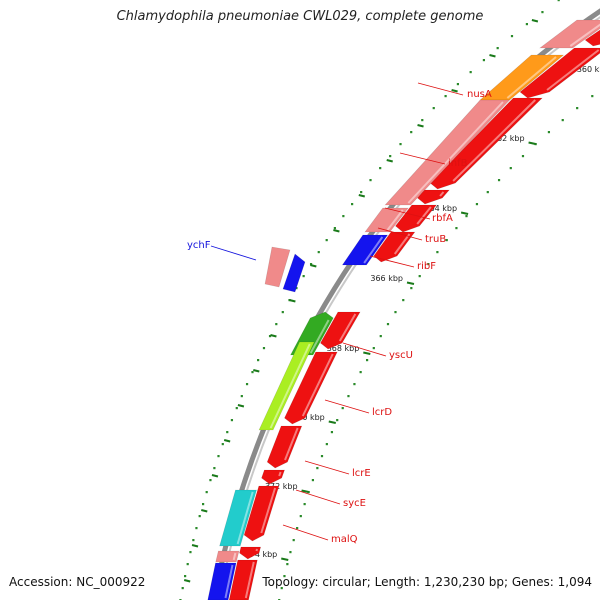 Image resolution: width=600 pixels, height=600 pixels. Describe the element at coordinates (442, 218) in the screenshot. I see `gene-label-rbfA: rbfA` at that location.